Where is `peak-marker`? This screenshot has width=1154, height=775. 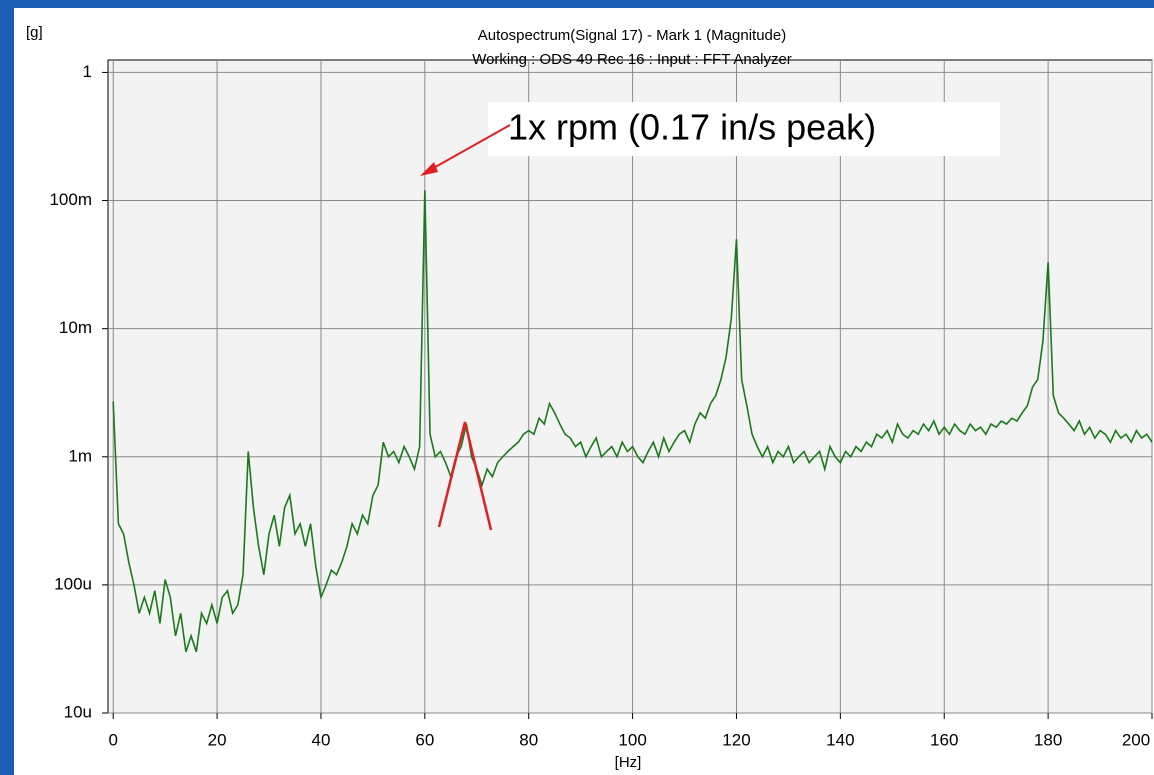
peak-marker is located at coordinates (465, 476).